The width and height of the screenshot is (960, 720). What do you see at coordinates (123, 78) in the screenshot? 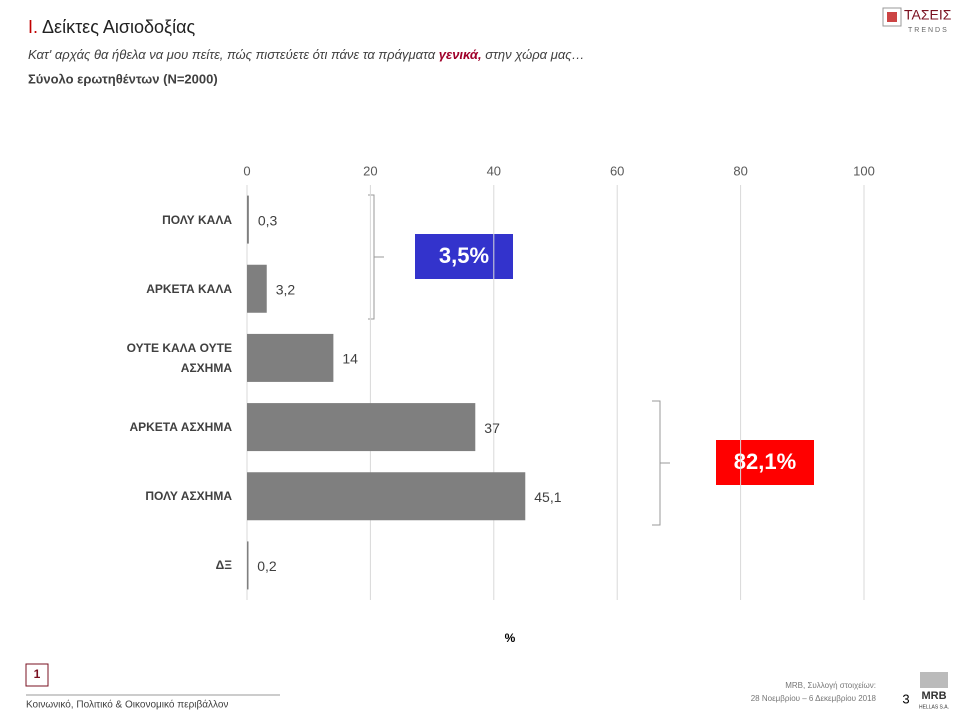
I see `base-note: Σύνολο ερωτηθέντων (N=2000)` at bounding box center [123, 78].